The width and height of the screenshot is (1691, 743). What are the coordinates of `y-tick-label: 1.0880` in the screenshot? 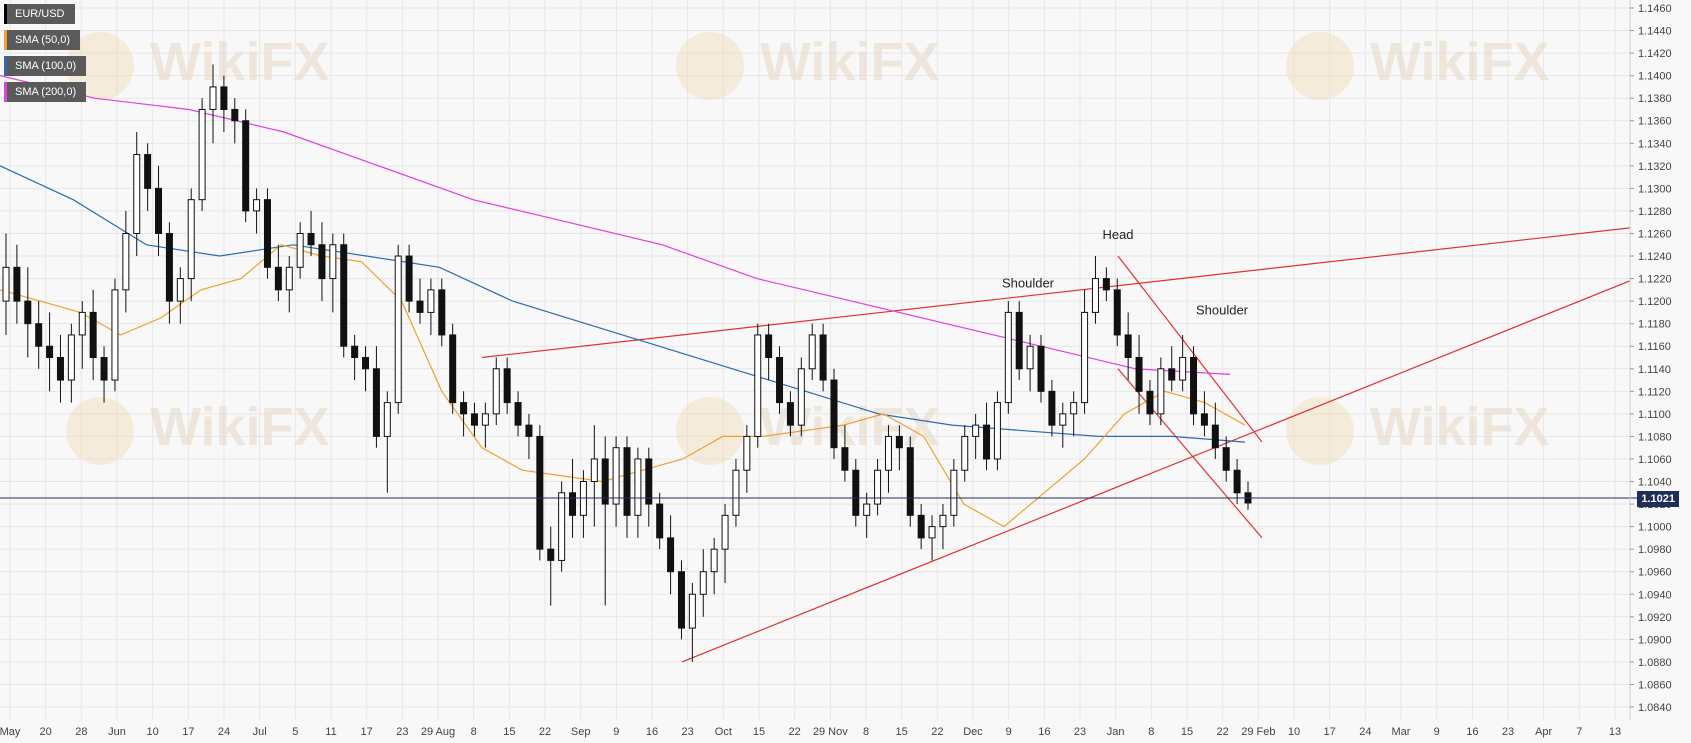 It's located at (1655, 663).